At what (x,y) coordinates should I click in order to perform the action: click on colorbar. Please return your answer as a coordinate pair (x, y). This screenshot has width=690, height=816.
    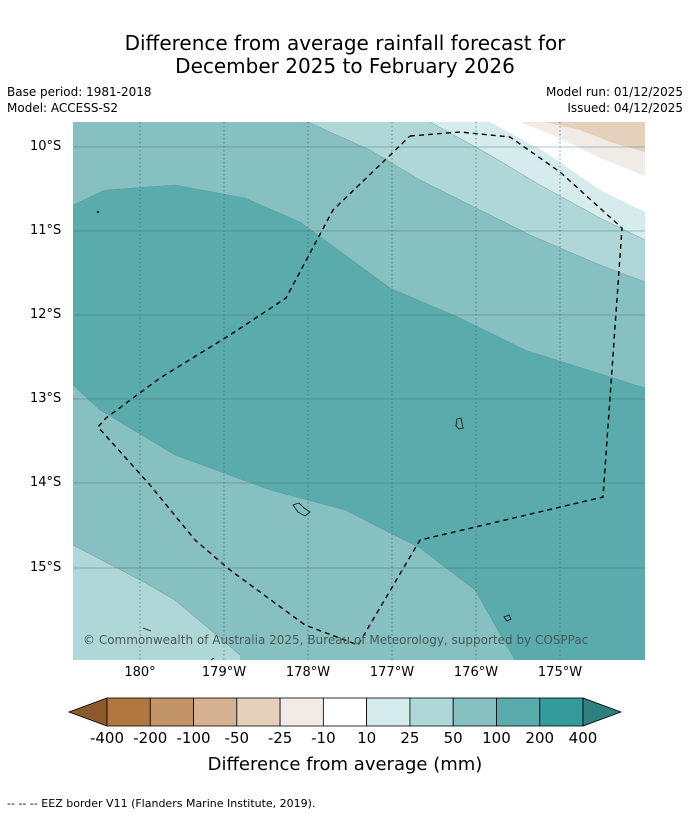
    Looking at the image, I should click on (345, 712).